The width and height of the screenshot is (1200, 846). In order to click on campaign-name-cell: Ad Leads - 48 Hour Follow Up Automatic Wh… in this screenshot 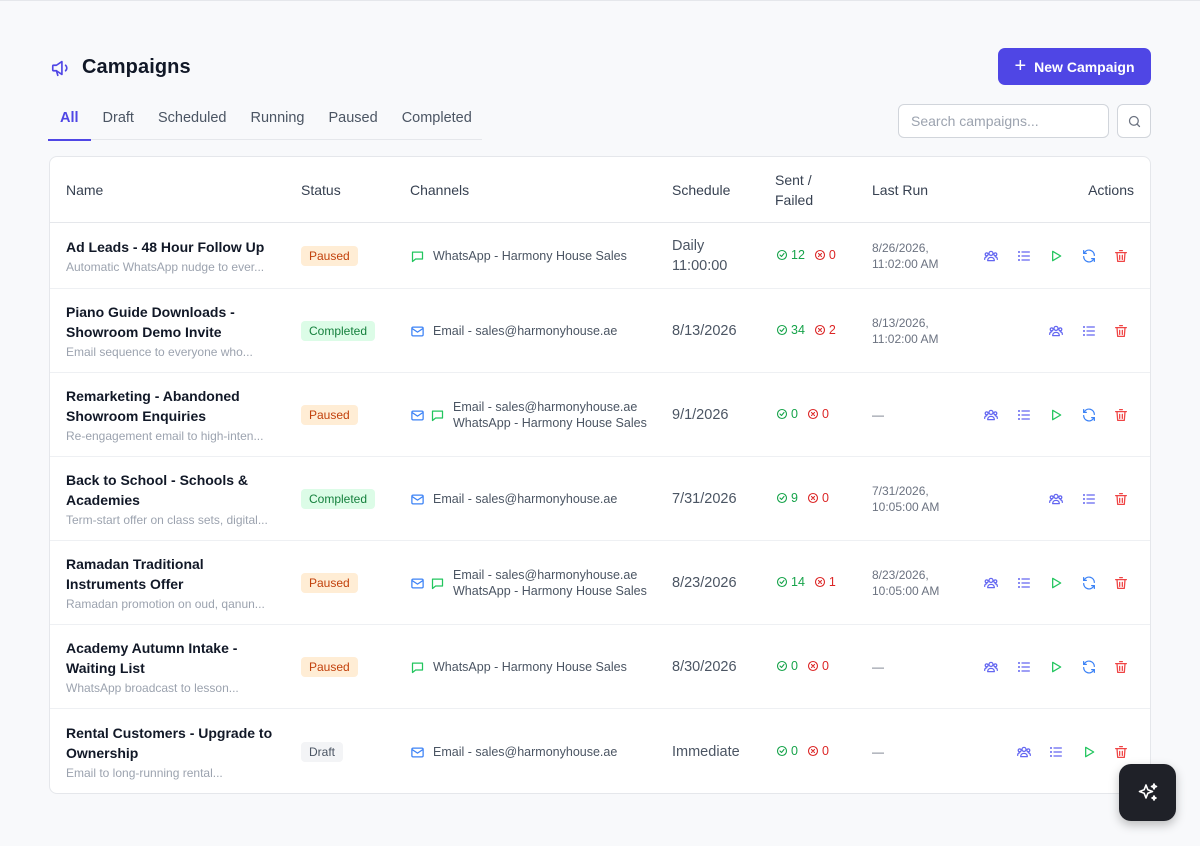, I will do `click(173, 256)`.